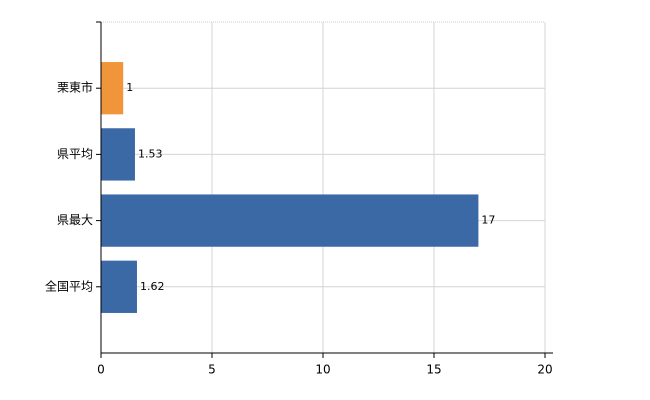  What do you see at coordinates (75, 220) in the screenshot?
I see `y-tick-label: 県最大` at bounding box center [75, 220].